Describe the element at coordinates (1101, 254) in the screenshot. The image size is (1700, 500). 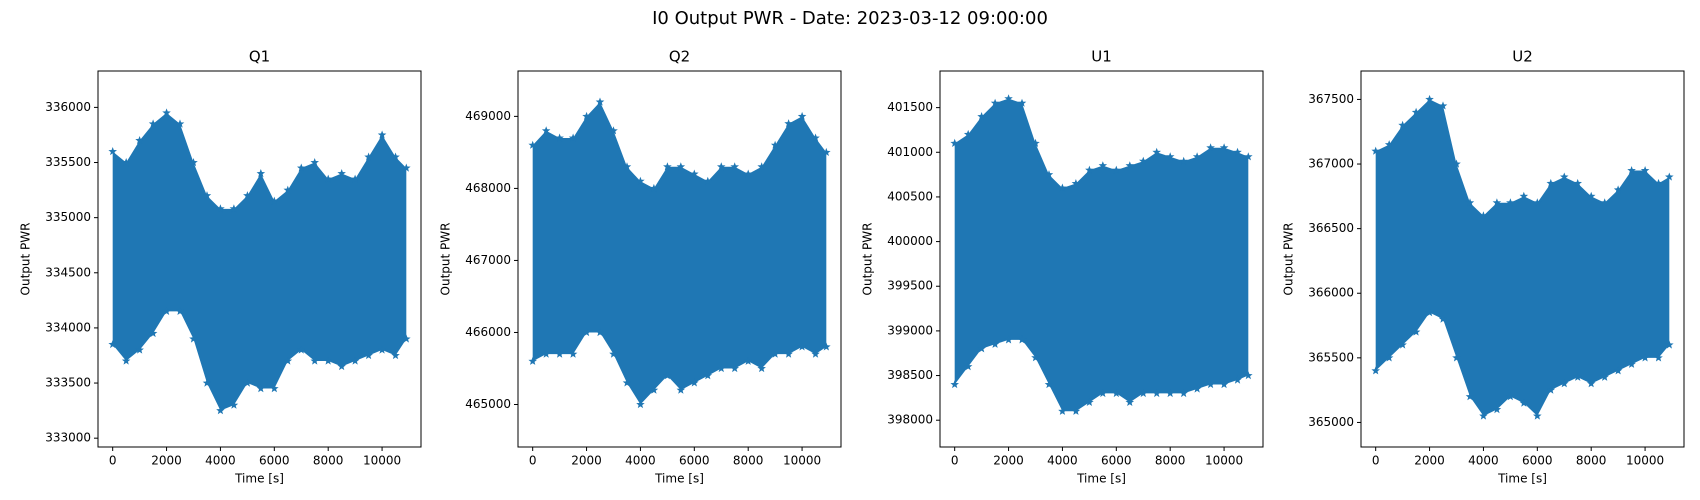
I see `plot-area` at that location.